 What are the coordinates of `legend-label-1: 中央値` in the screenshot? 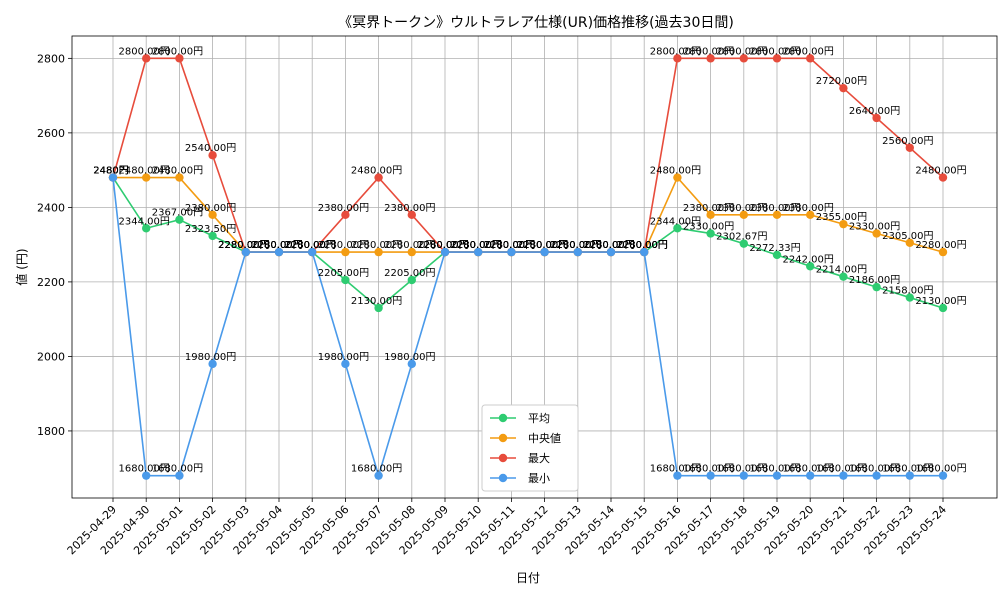 It's located at (544, 438).